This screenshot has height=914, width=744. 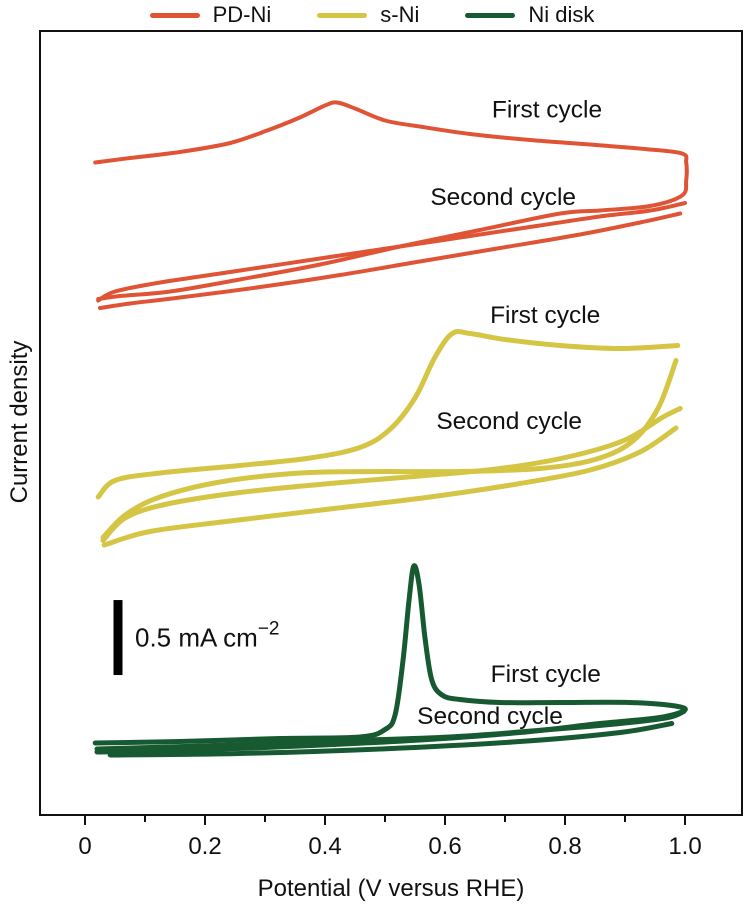 What do you see at coordinates (547, 110) in the screenshot?
I see `annotation-first-cycle-pd-ni: First cycle` at bounding box center [547, 110].